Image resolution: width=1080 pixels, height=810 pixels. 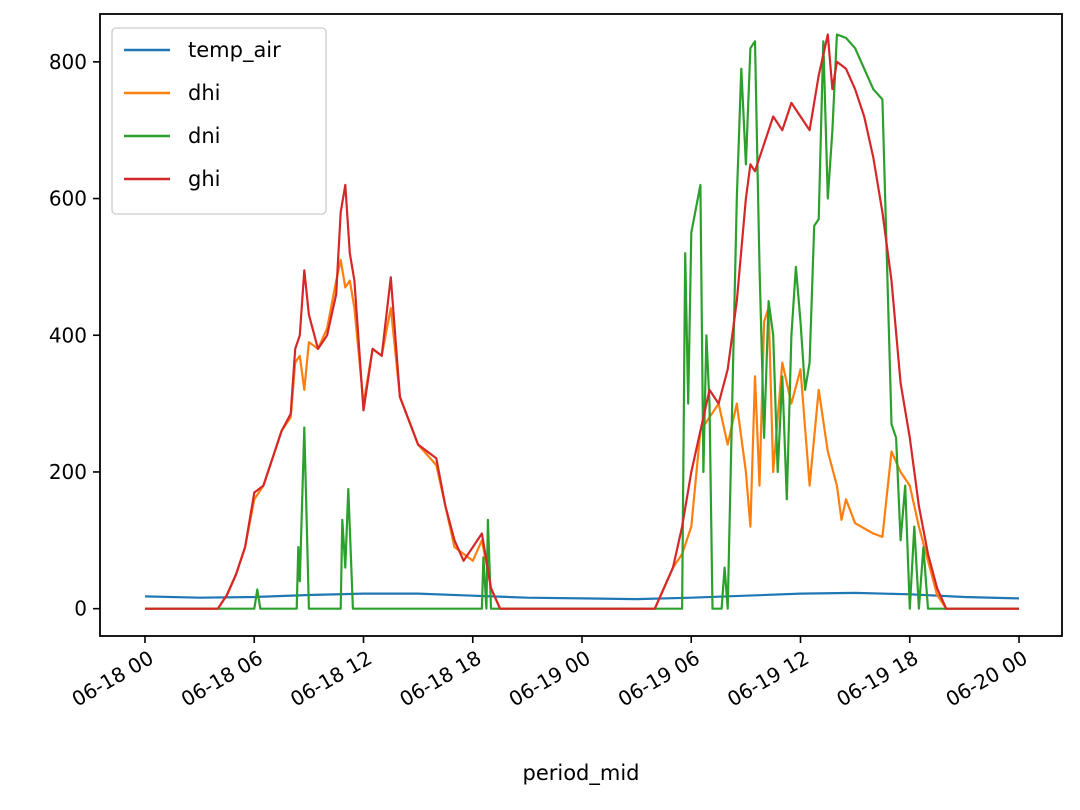 What do you see at coordinates (580, 773) in the screenshot?
I see `x-axis-label: period_mid` at bounding box center [580, 773].